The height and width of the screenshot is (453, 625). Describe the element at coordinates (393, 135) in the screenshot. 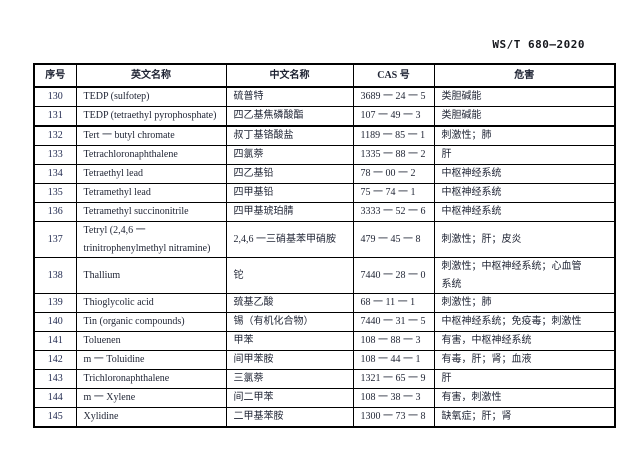

I see `cell-cas: 1189 一 85 一 1` at that location.